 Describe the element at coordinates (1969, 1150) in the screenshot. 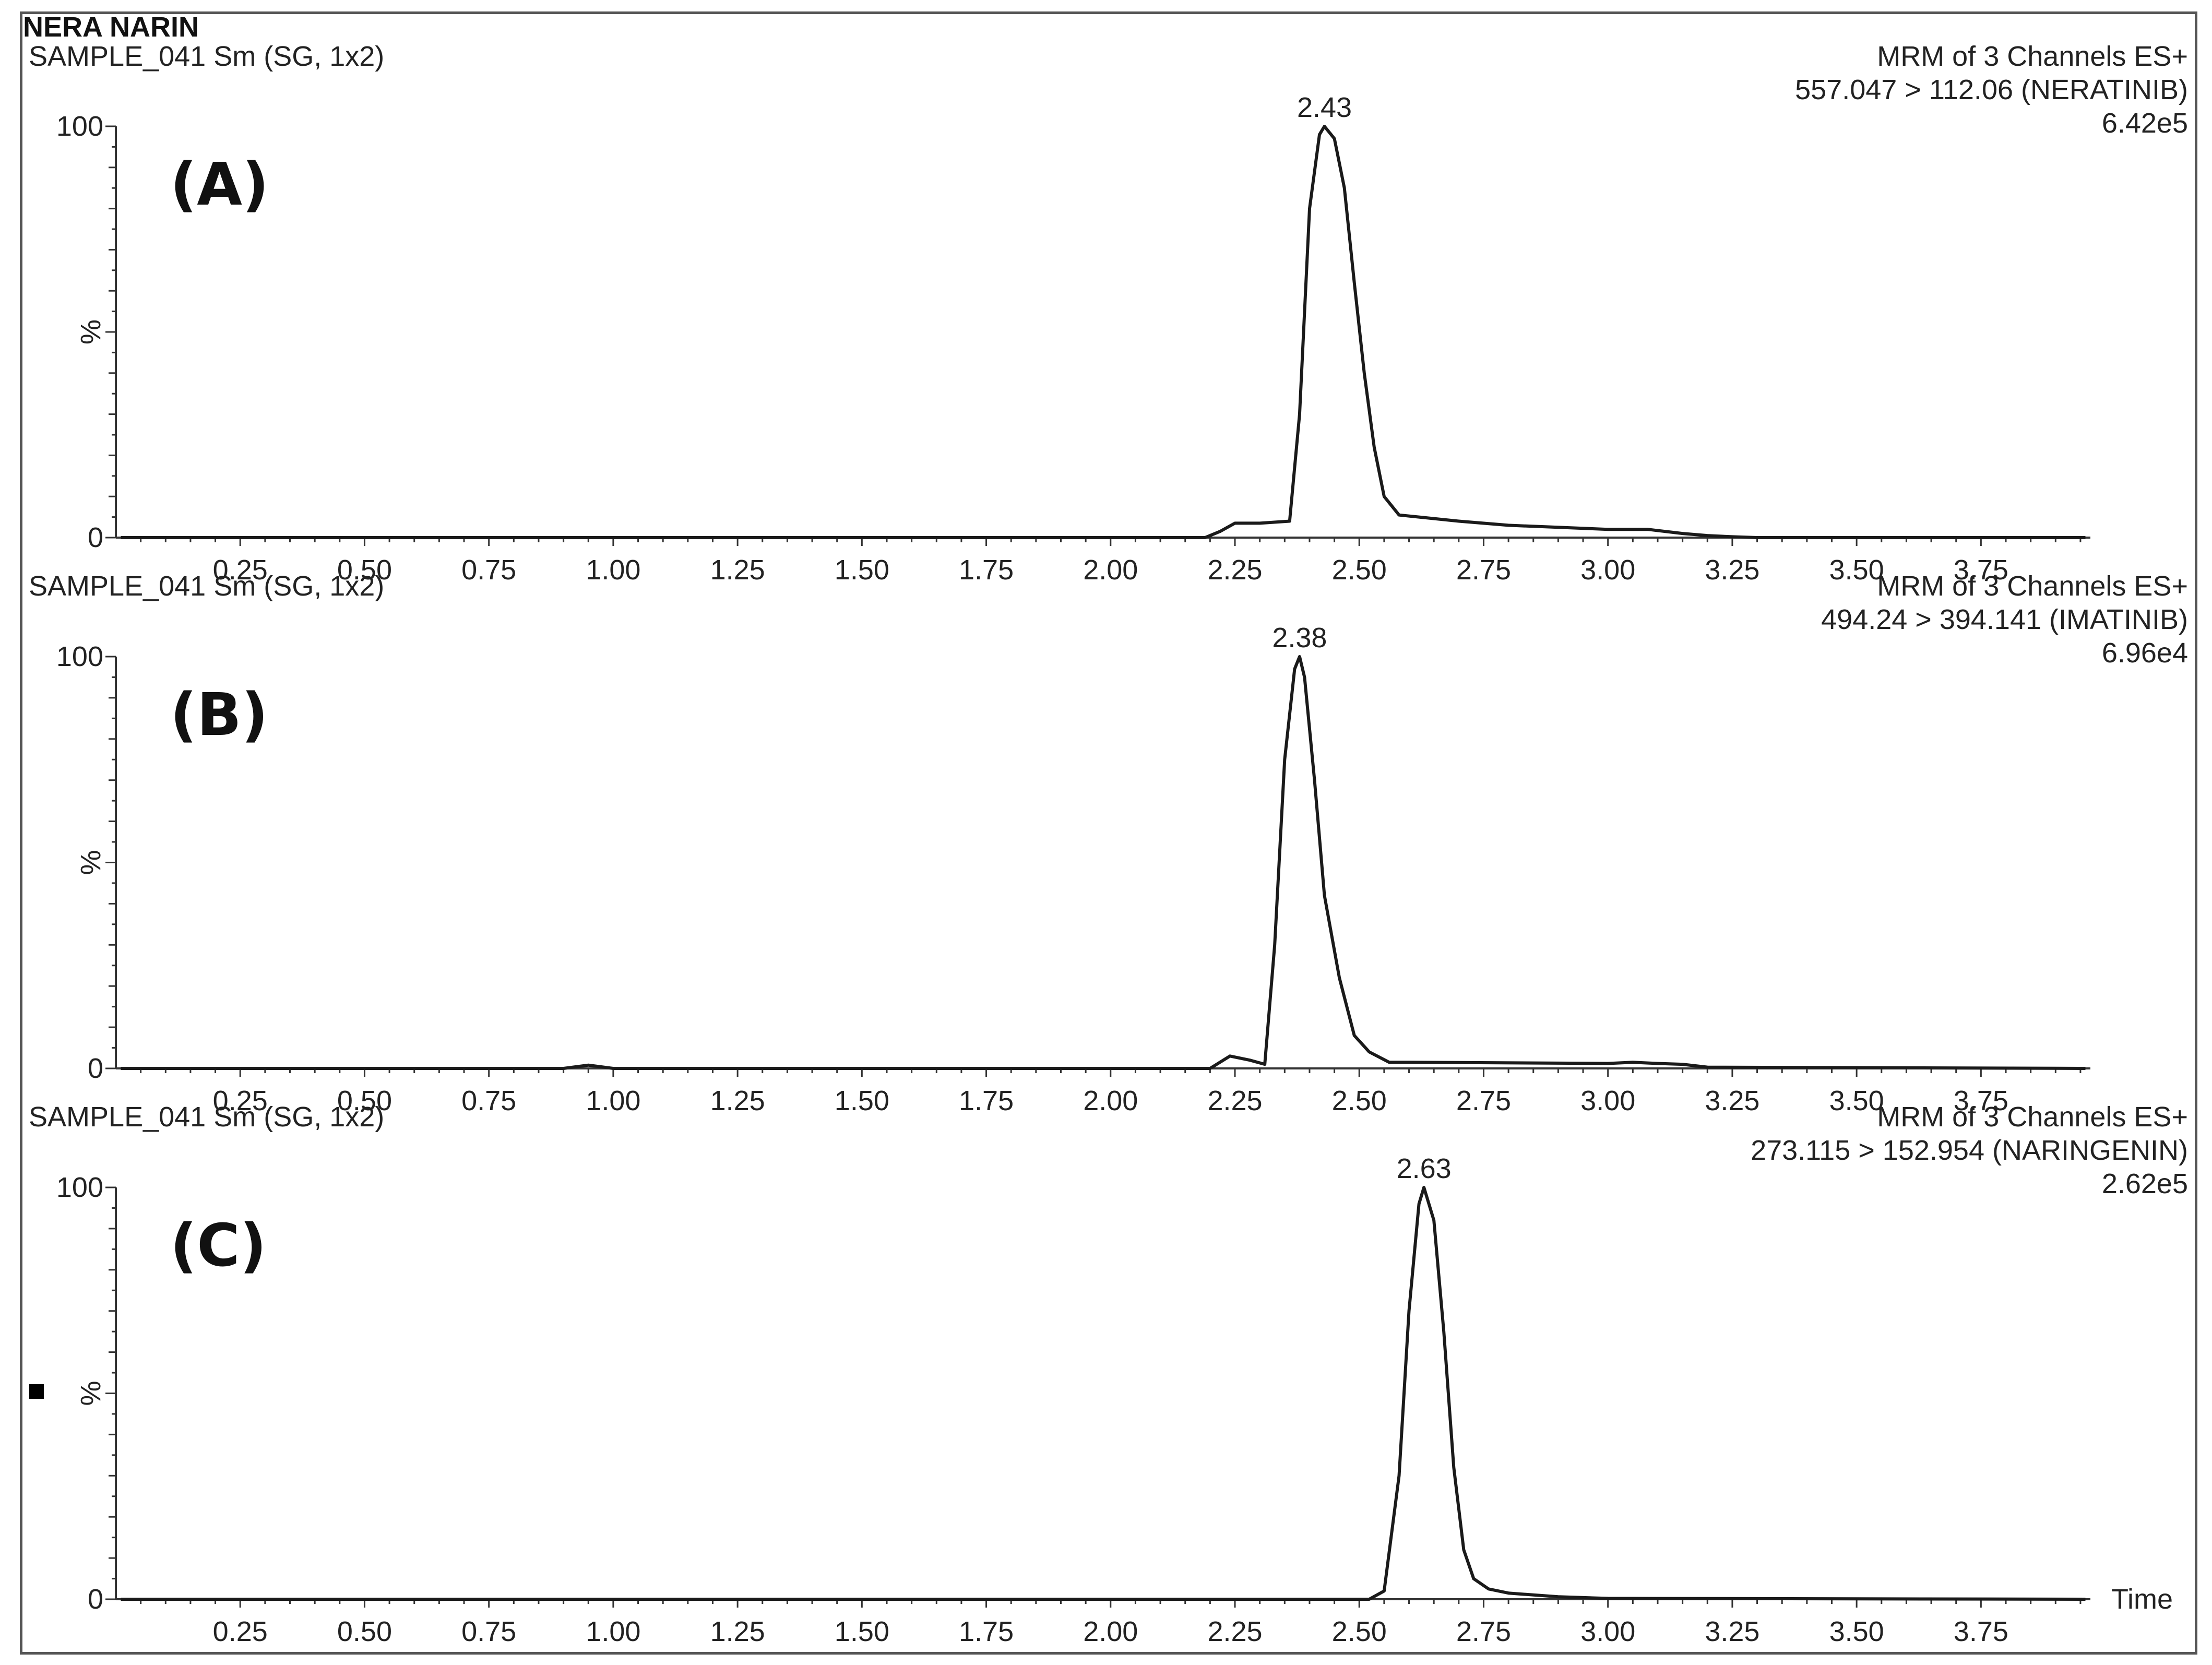

I see `header-right-line-2: 273.115 > 152.954 (NARINGENIN)` at that location.